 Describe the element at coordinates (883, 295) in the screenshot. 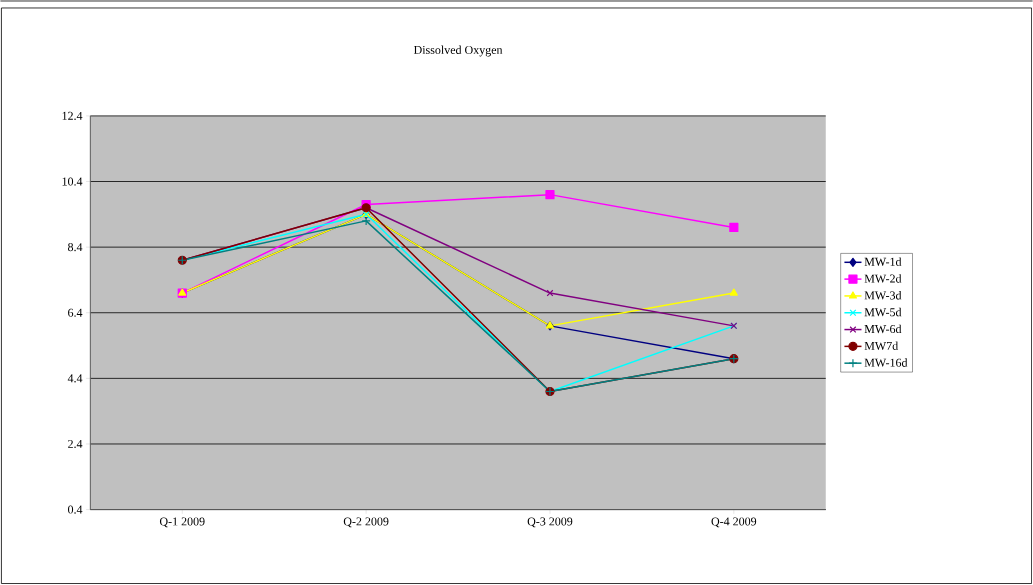

I see `legend-label: MW-3d` at that location.